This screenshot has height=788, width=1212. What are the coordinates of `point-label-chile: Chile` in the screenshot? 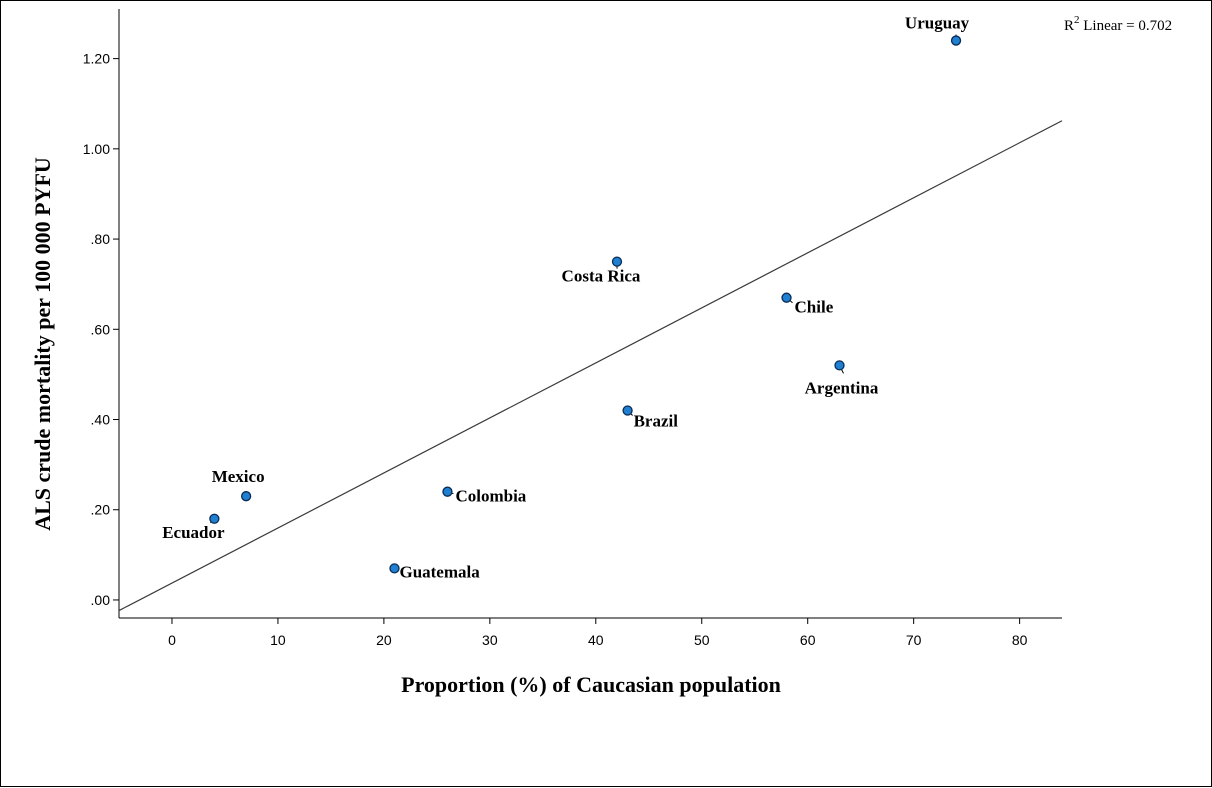 It's located at (814, 307).